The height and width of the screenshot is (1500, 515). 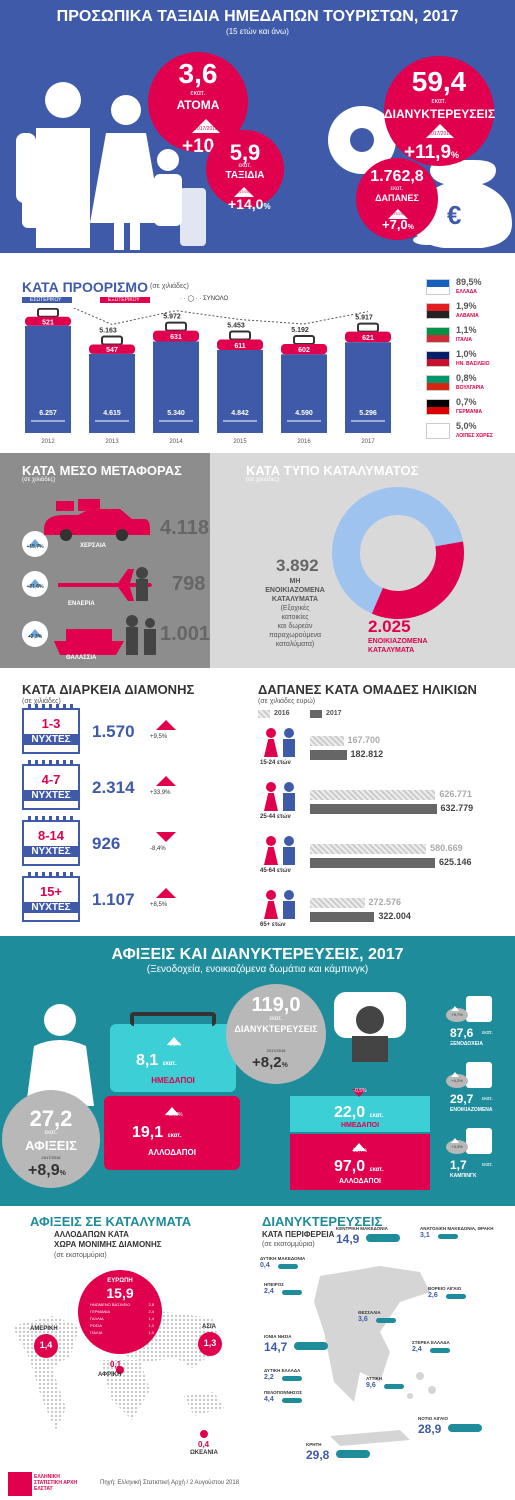 What do you see at coordinates (275, 763) in the screenshot?
I see `age-label: 15-24 ετών` at bounding box center [275, 763].